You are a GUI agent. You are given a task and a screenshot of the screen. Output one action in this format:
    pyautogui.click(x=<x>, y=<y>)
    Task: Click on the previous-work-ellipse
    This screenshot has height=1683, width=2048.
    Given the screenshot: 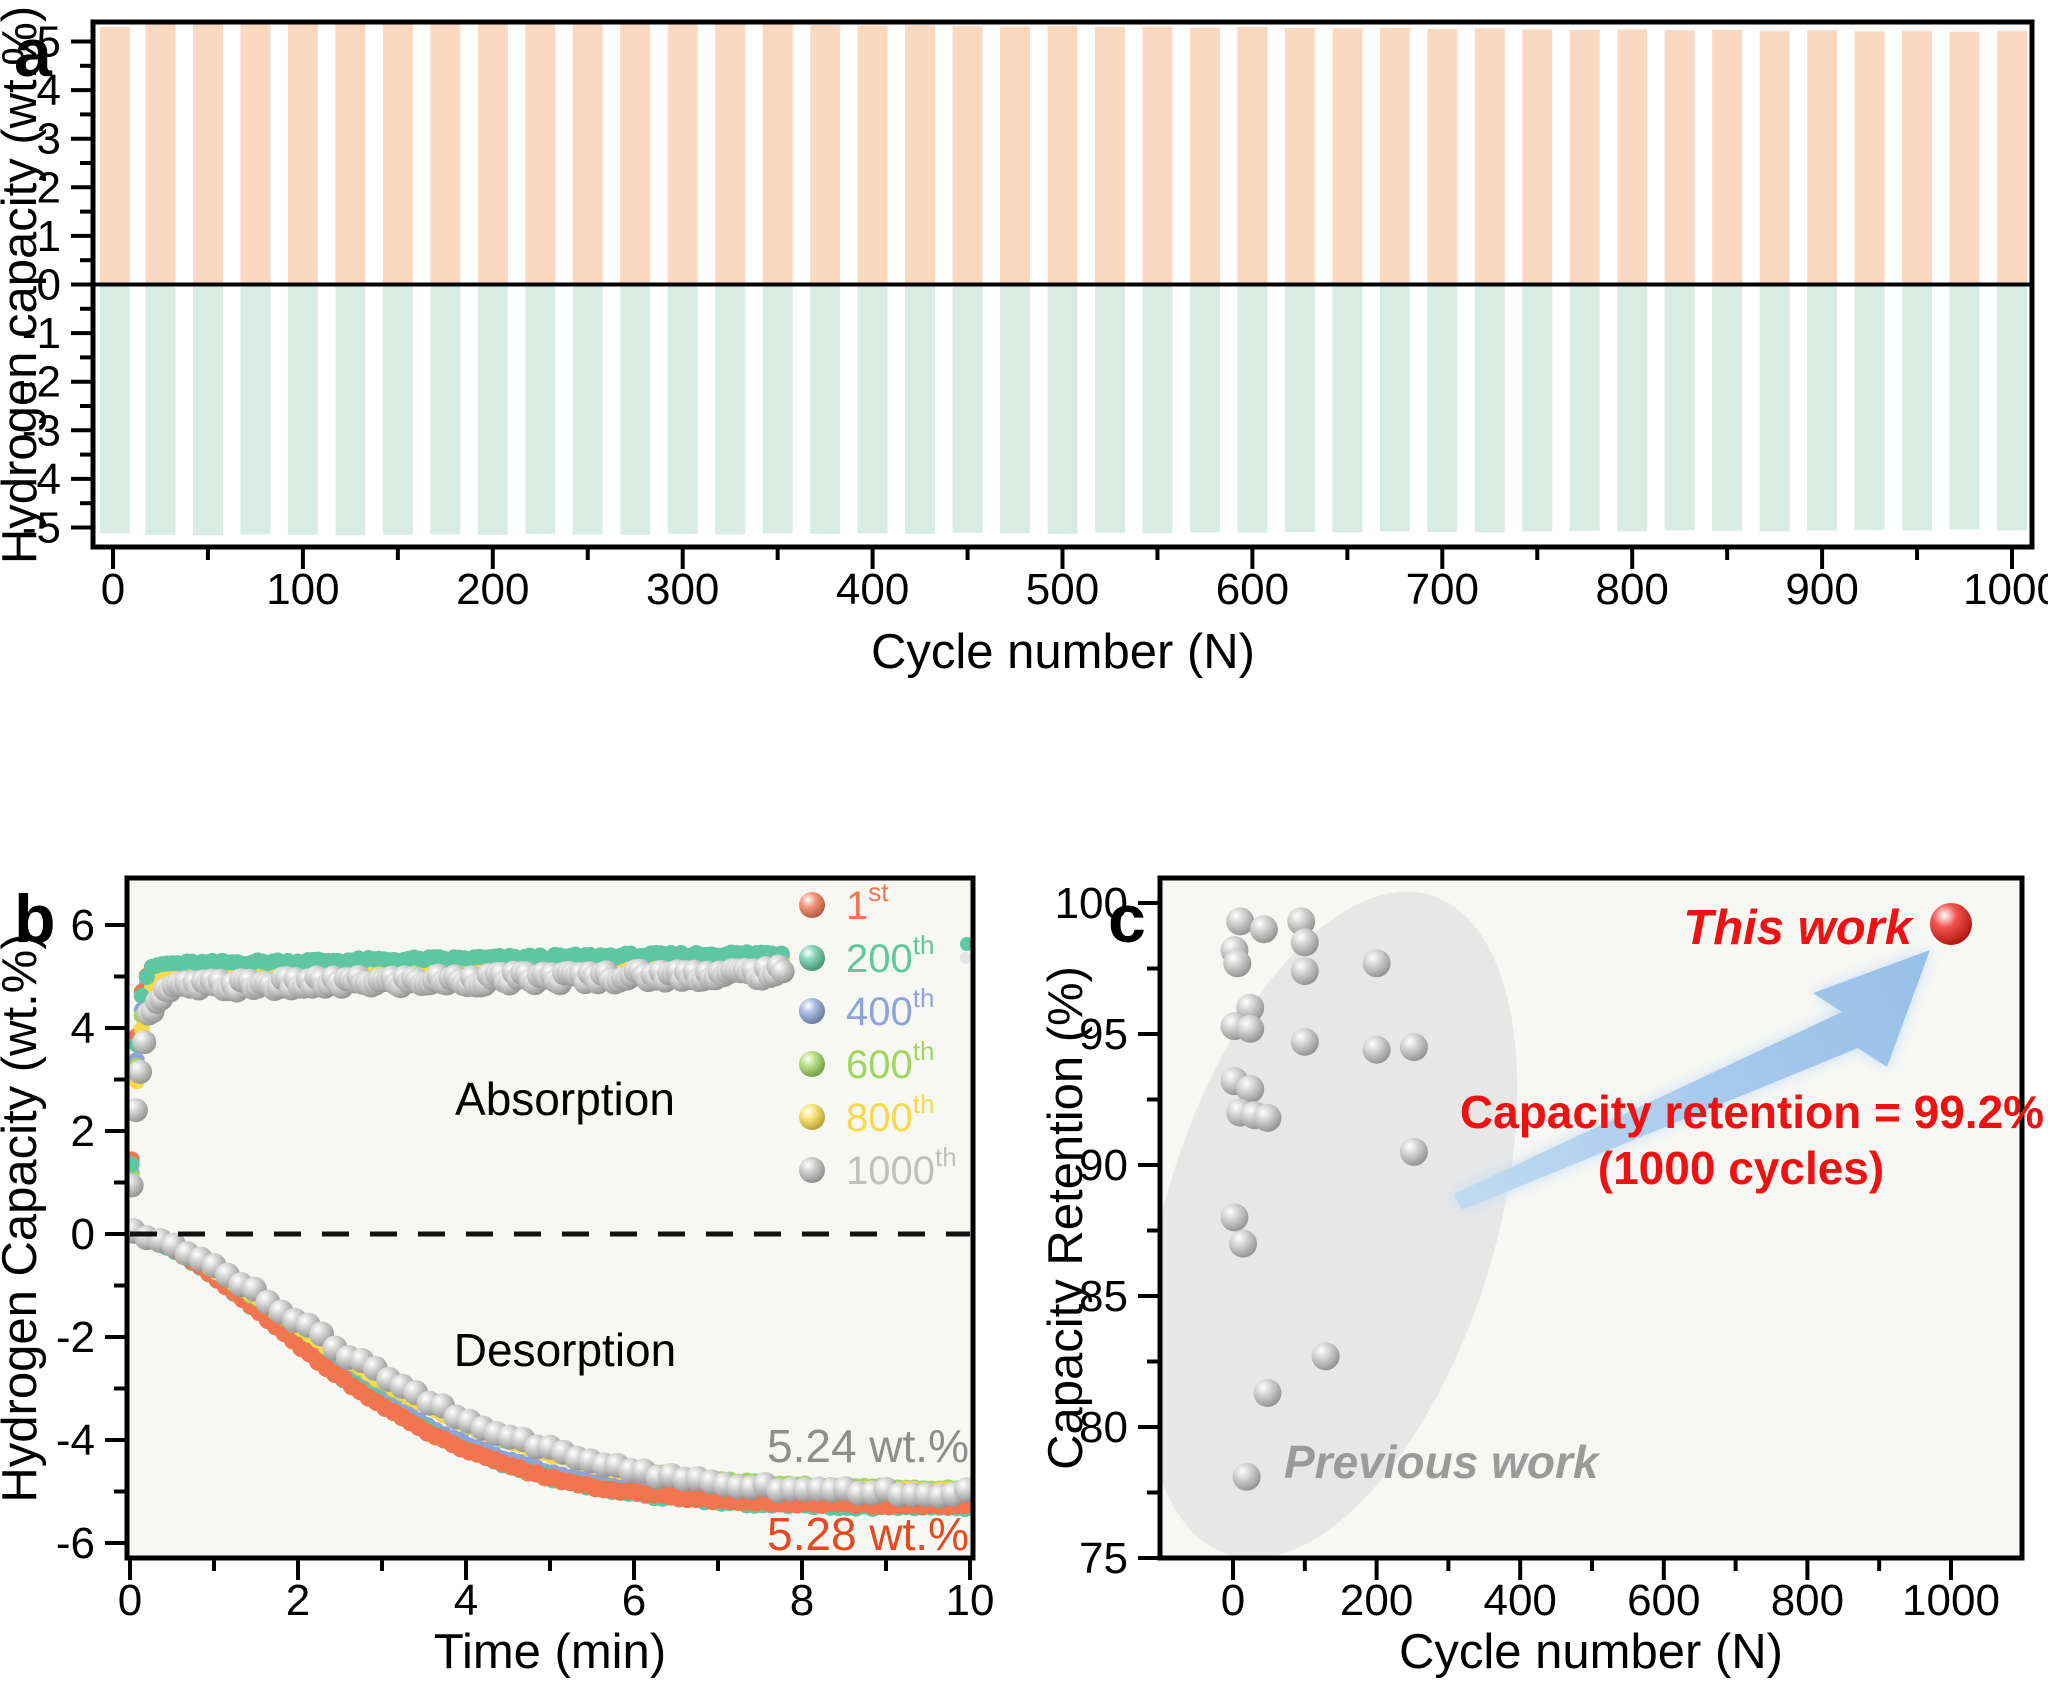 What is the action you would take?
    pyautogui.click(x=1339, y=1224)
    